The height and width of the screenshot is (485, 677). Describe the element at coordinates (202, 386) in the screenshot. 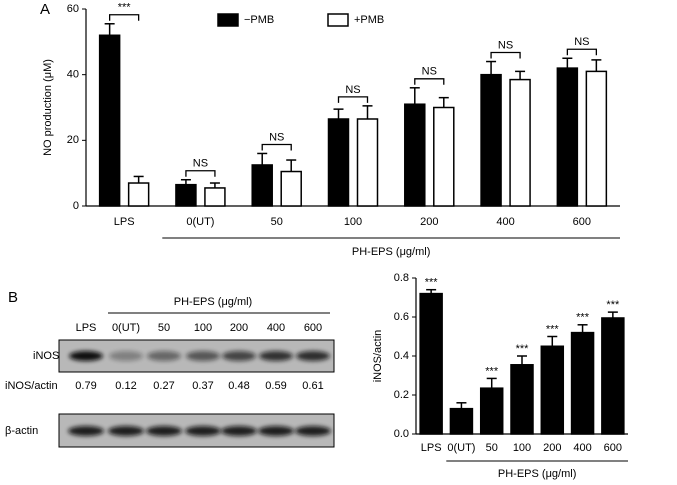

I see `ratio: 0.37` at that location.